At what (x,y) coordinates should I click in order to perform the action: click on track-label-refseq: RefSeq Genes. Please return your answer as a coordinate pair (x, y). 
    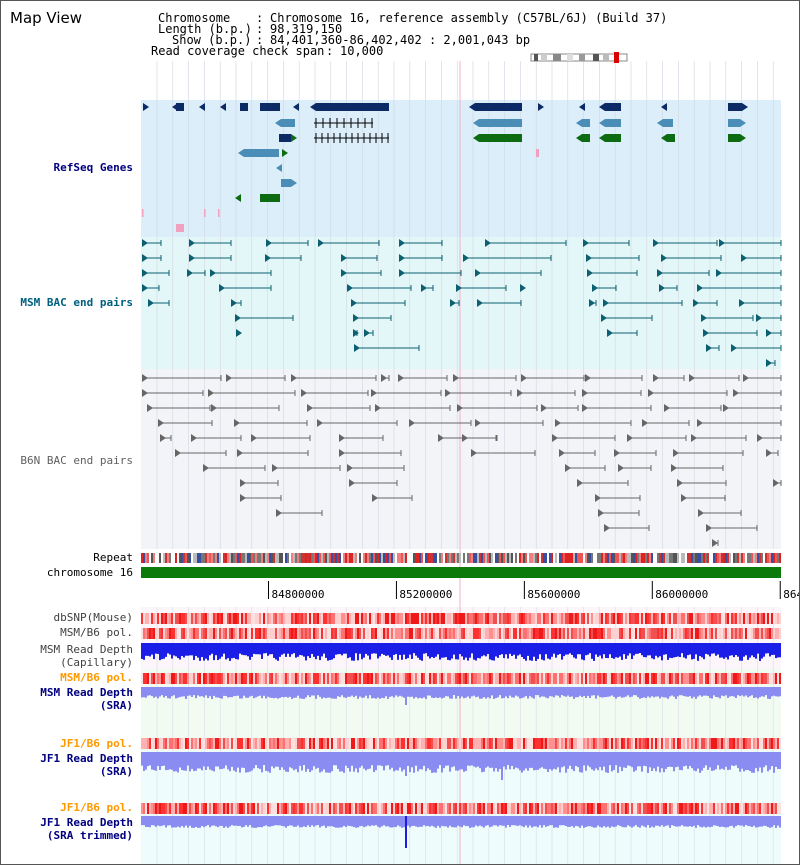
    Looking at the image, I should click on (93, 167).